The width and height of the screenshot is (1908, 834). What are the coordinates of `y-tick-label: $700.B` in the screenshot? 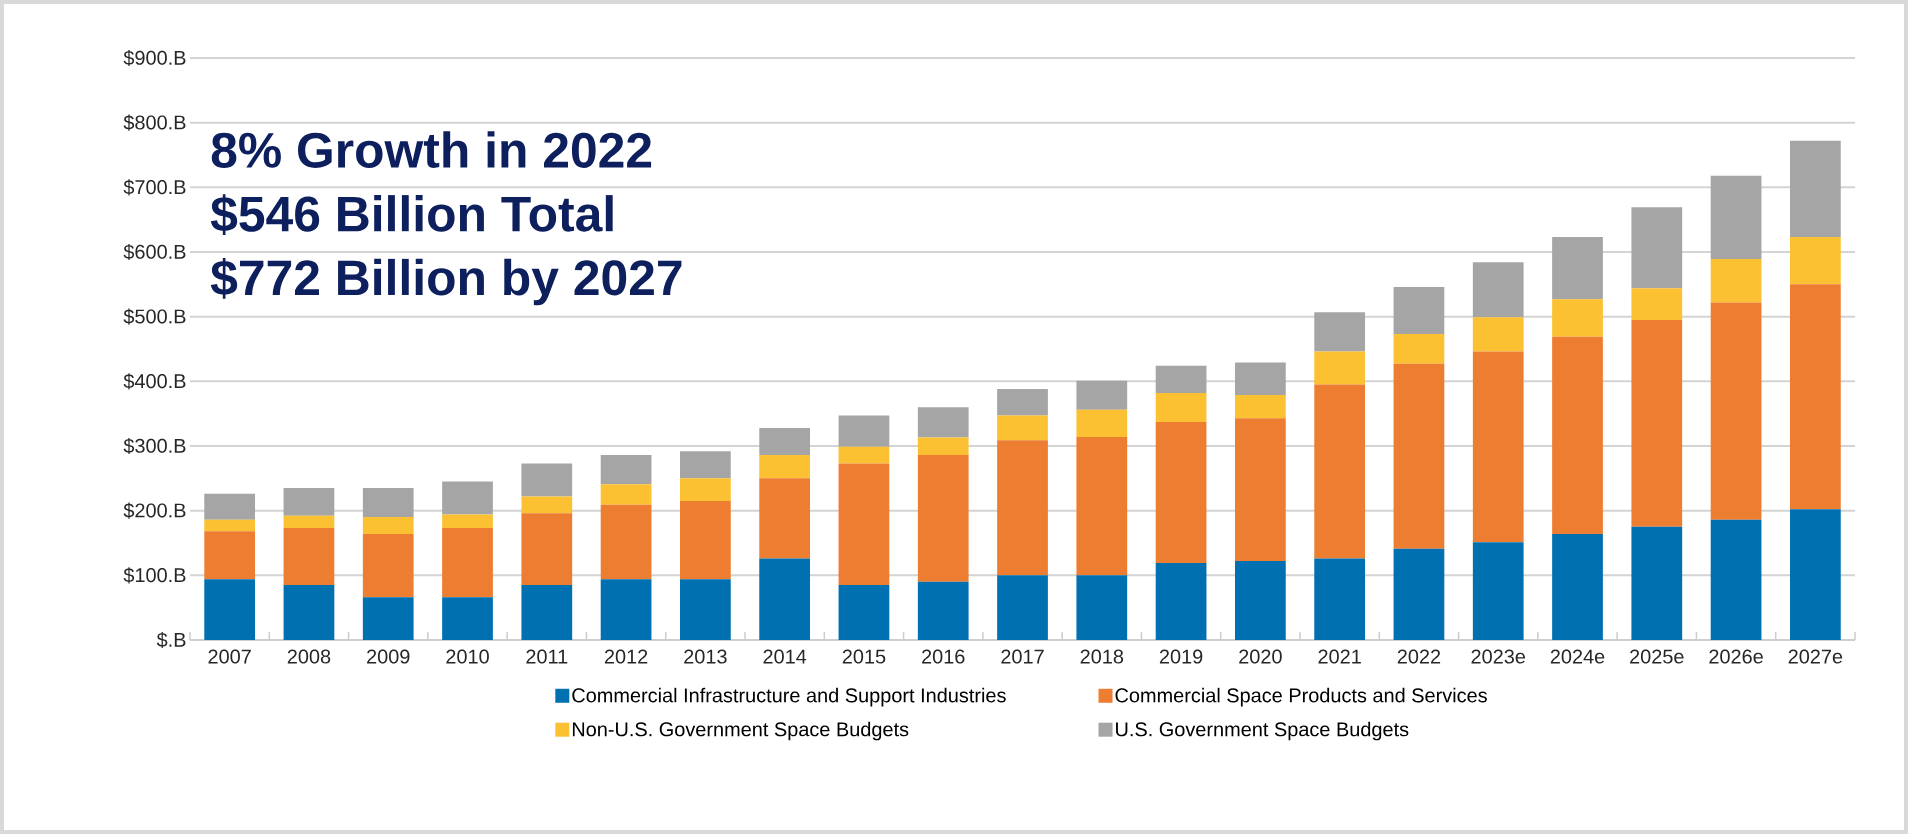 It's located at (154, 187).